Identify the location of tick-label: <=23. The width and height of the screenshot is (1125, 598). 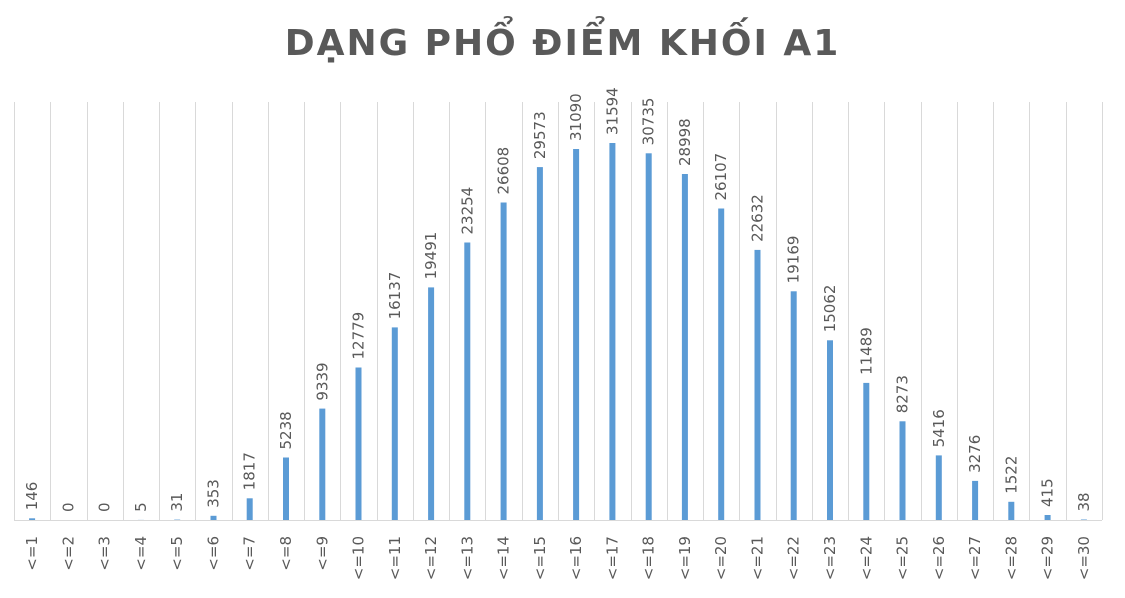
(830, 558).